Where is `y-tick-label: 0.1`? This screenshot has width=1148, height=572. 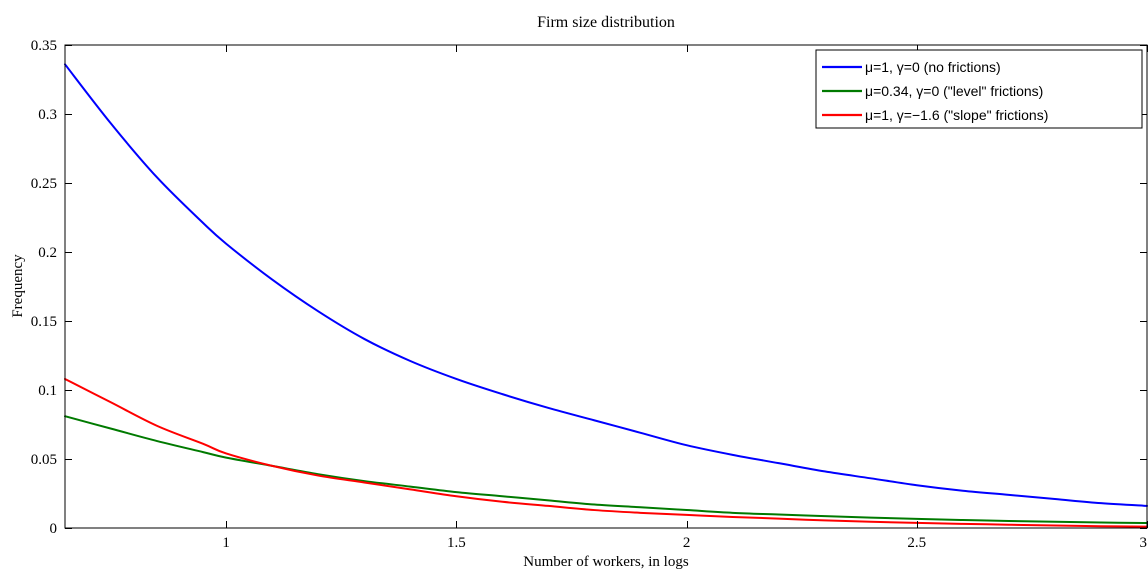 y-tick-label: 0.1 is located at coordinates (47, 391).